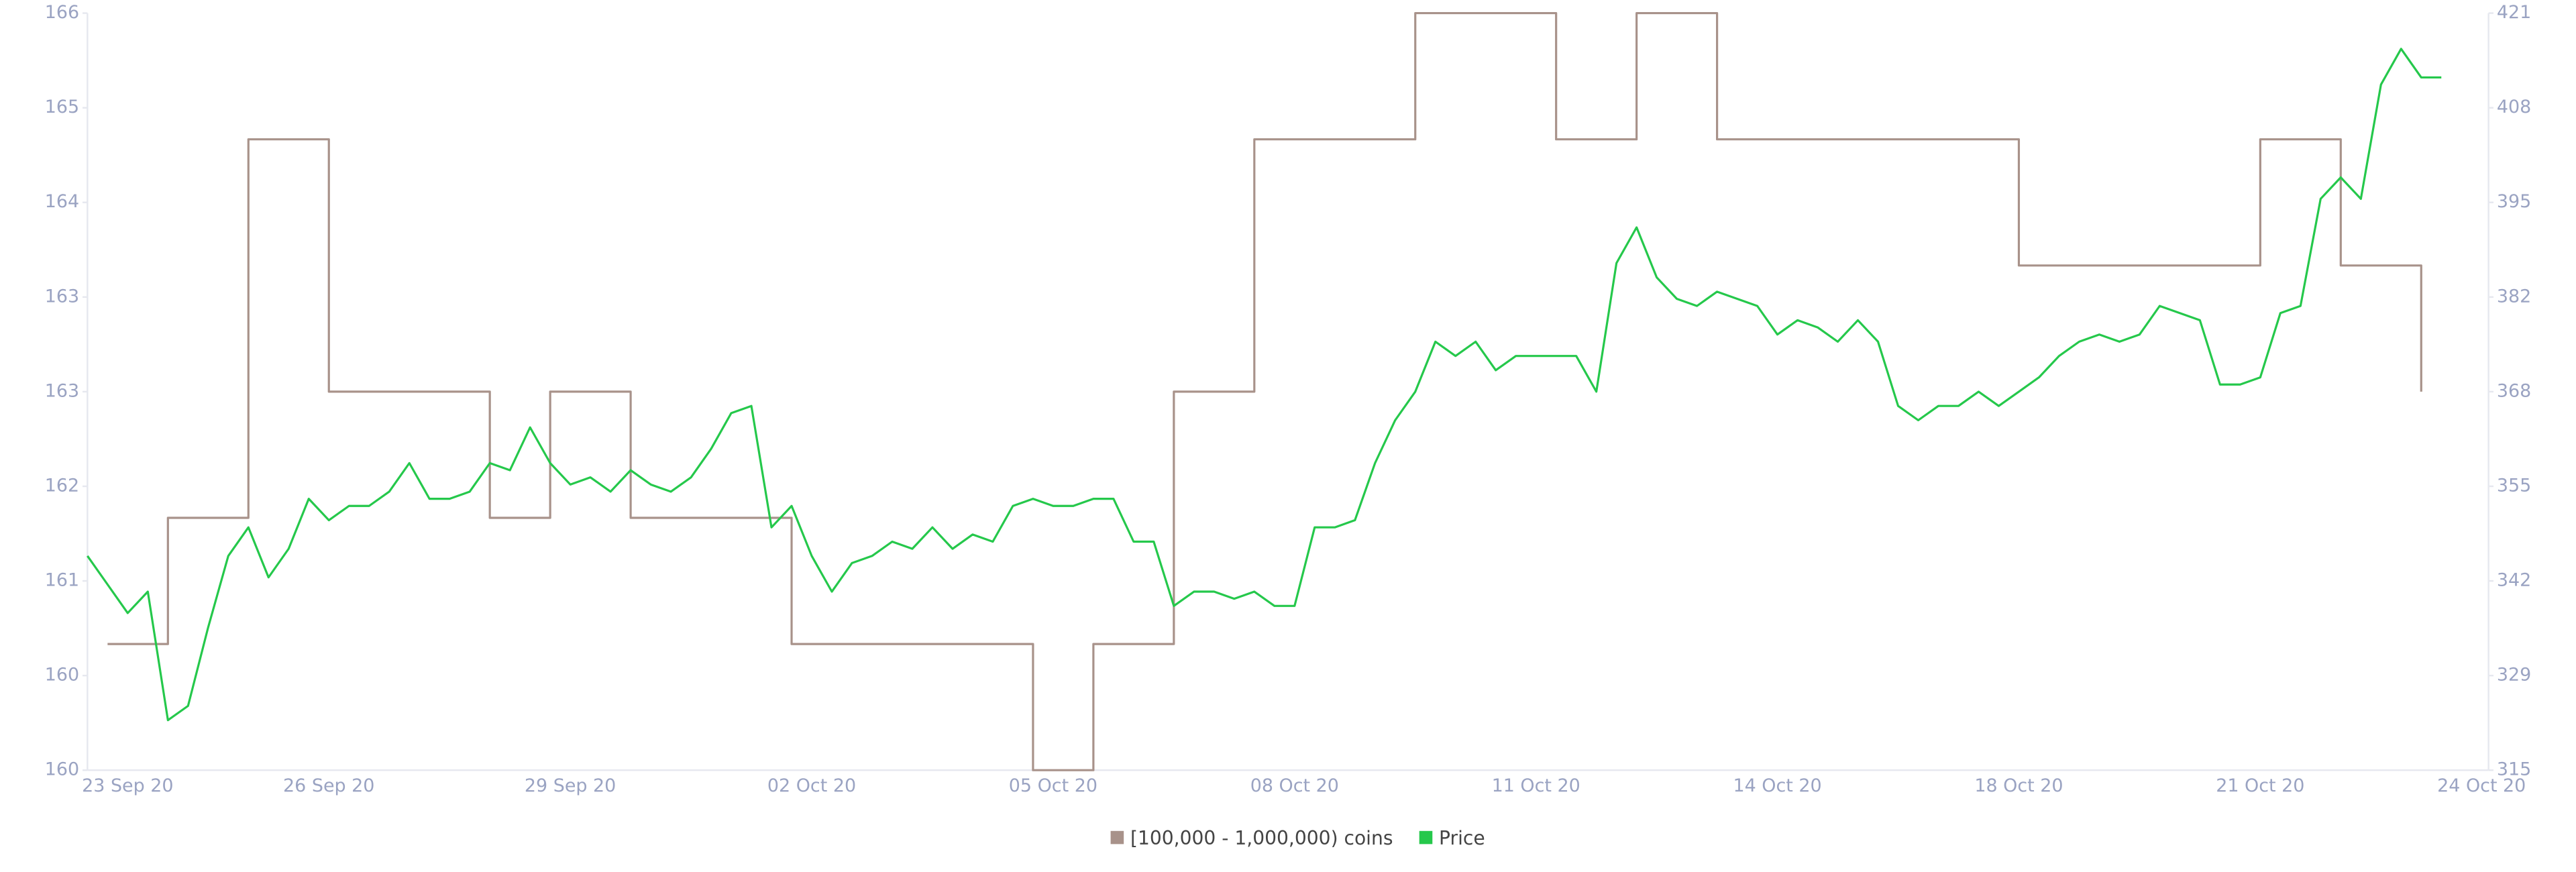  Describe the element at coordinates (328, 785) in the screenshot. I see `x-tick-label: 26 Sep 20` at that location.